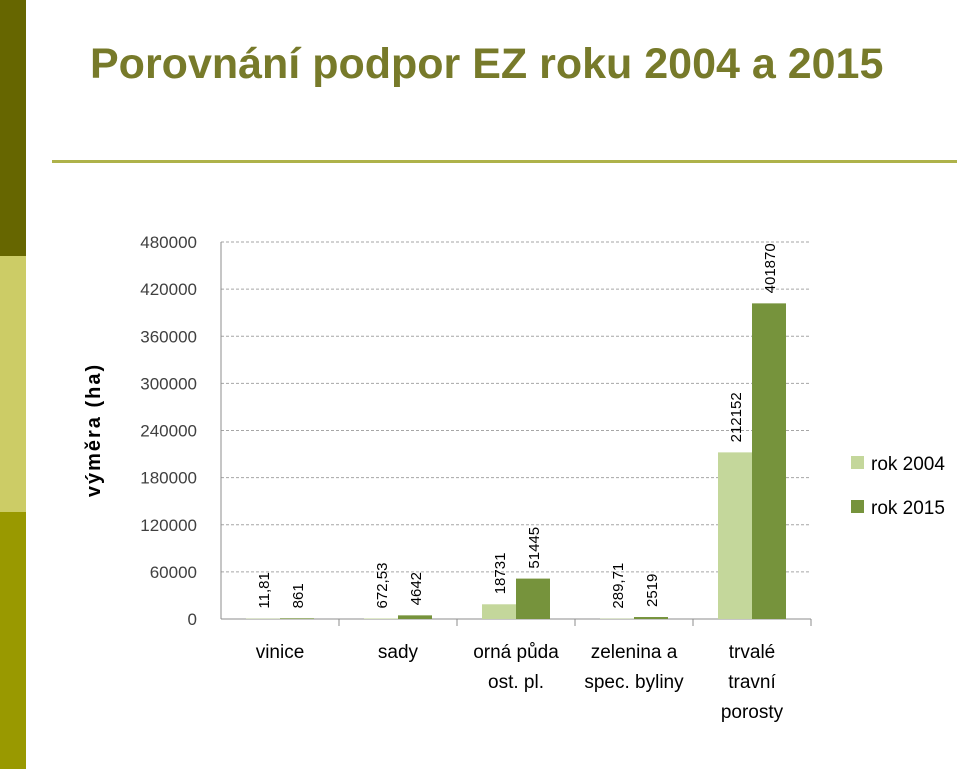 The image size is (960, 769). I want to click on y-tick-label: 300000, so click(168, 383).